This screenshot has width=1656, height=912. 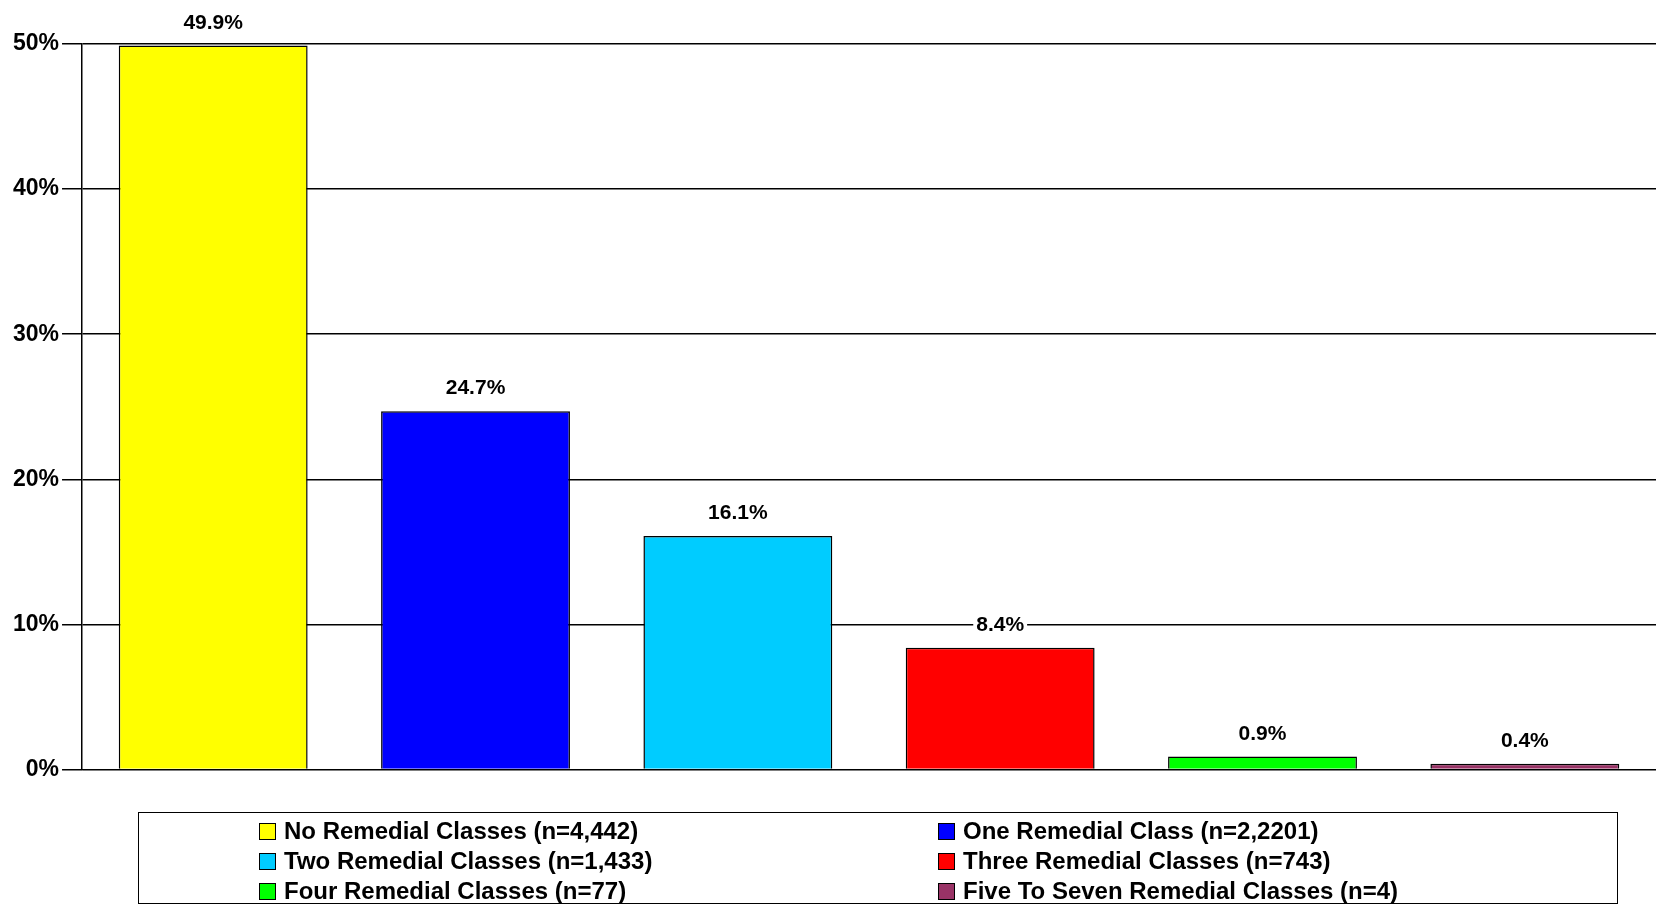 What do you see at coordinates (468, 861) in the screenshot?
I see `legend-label: Two Remedial Classes (n=1,433)` at bounding box center [468, 861].